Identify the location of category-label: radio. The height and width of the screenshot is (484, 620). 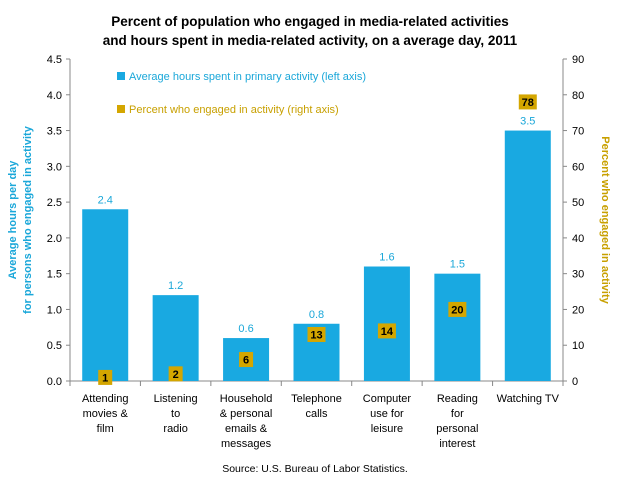
(175, 429).